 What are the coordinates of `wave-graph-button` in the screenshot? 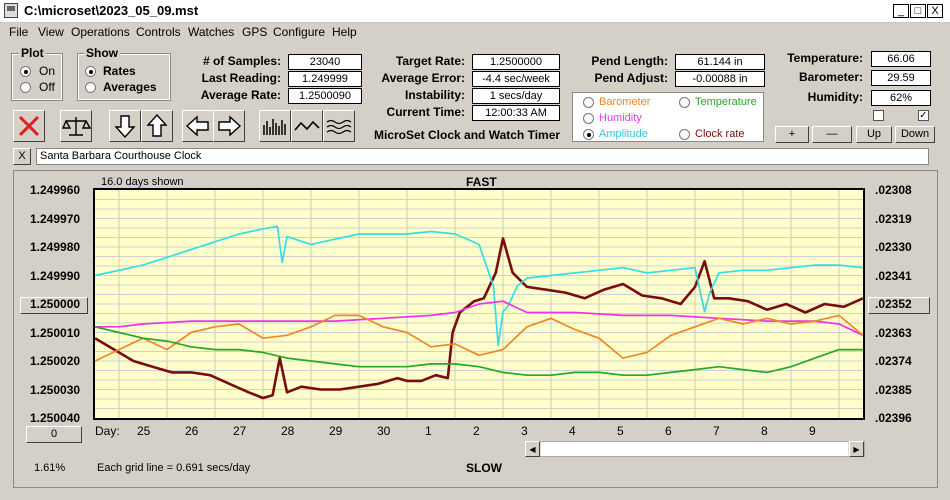 It's located at (339, 126).